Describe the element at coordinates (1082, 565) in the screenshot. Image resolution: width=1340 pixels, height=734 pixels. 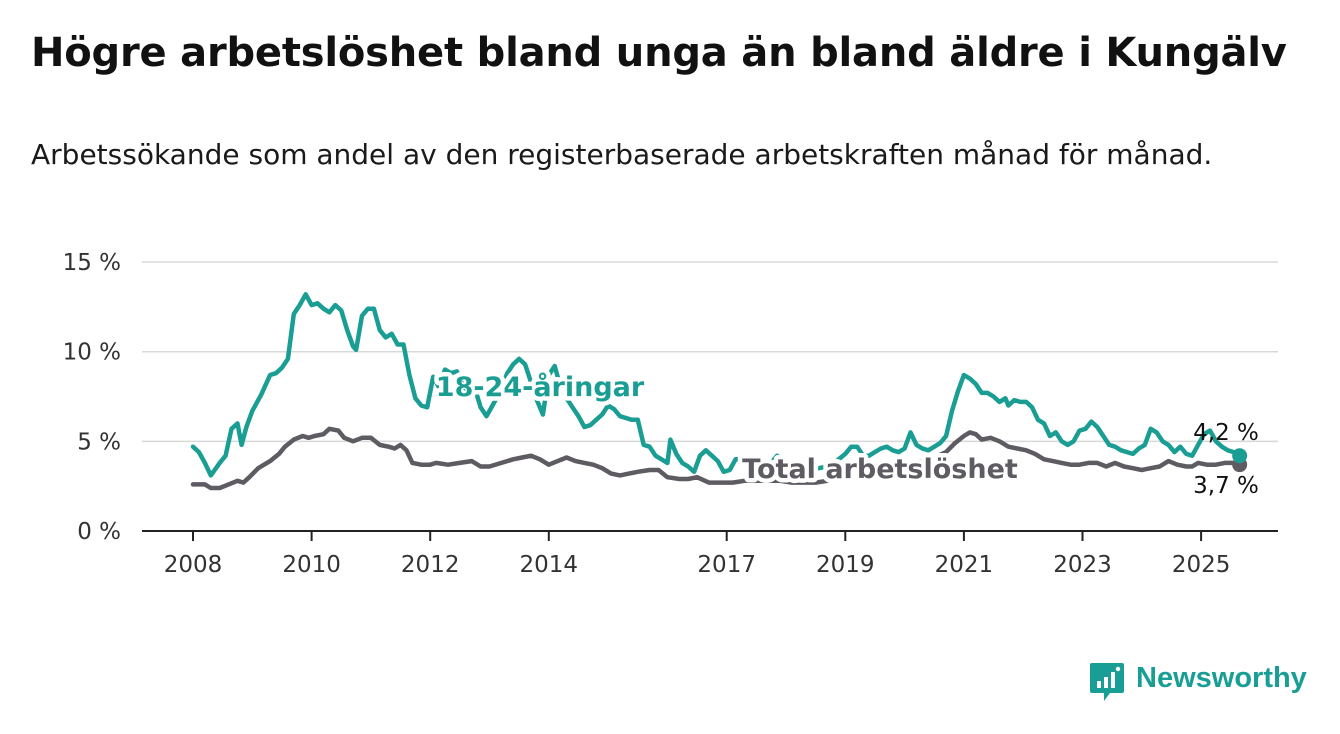
I see `x-tick-label: 2023` at that location.